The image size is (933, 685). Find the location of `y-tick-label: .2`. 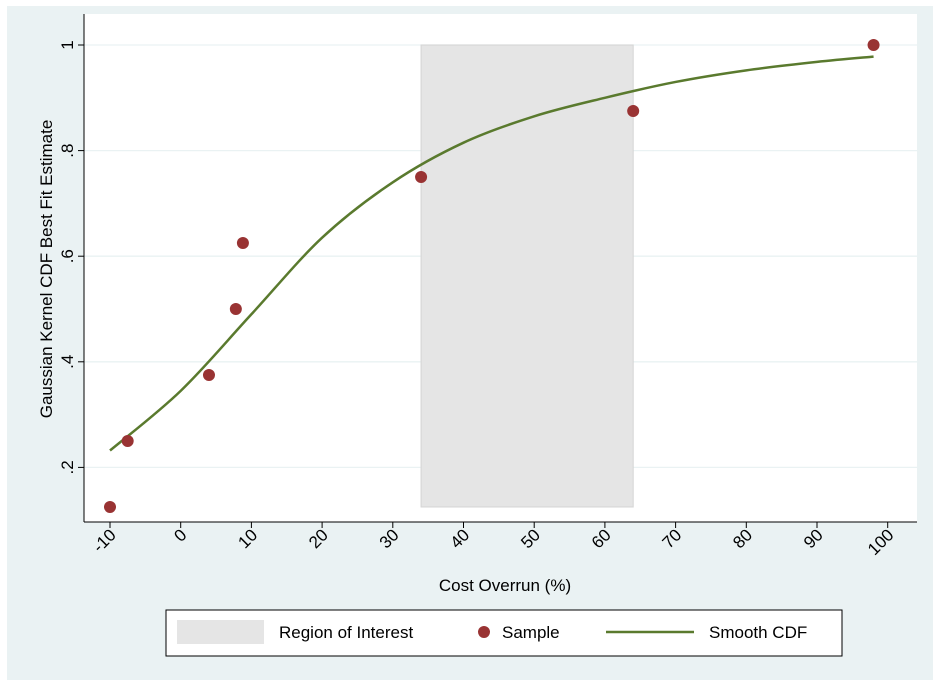

y-tick-label: .2 is located at coordinates (67, 467).